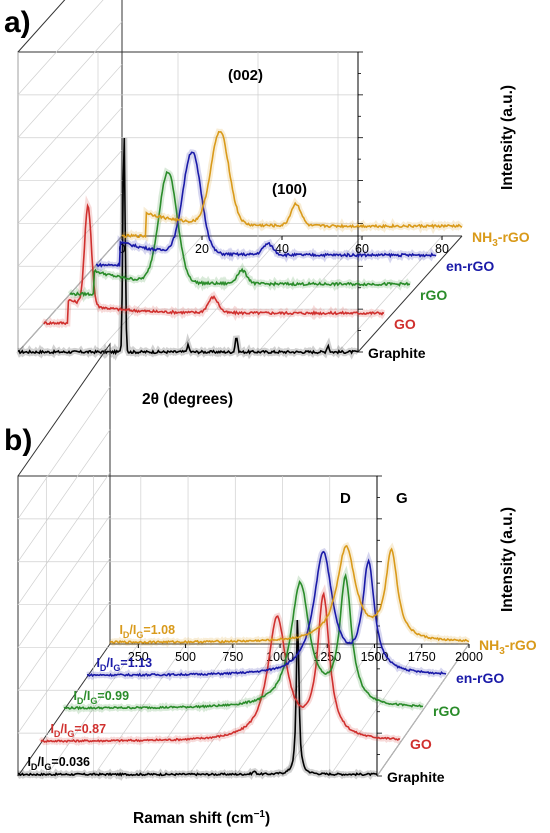  What do you see at coordinates (410, 294) in the screenshot?
I see `floor-right-edge` at bounding box center [410, 294].